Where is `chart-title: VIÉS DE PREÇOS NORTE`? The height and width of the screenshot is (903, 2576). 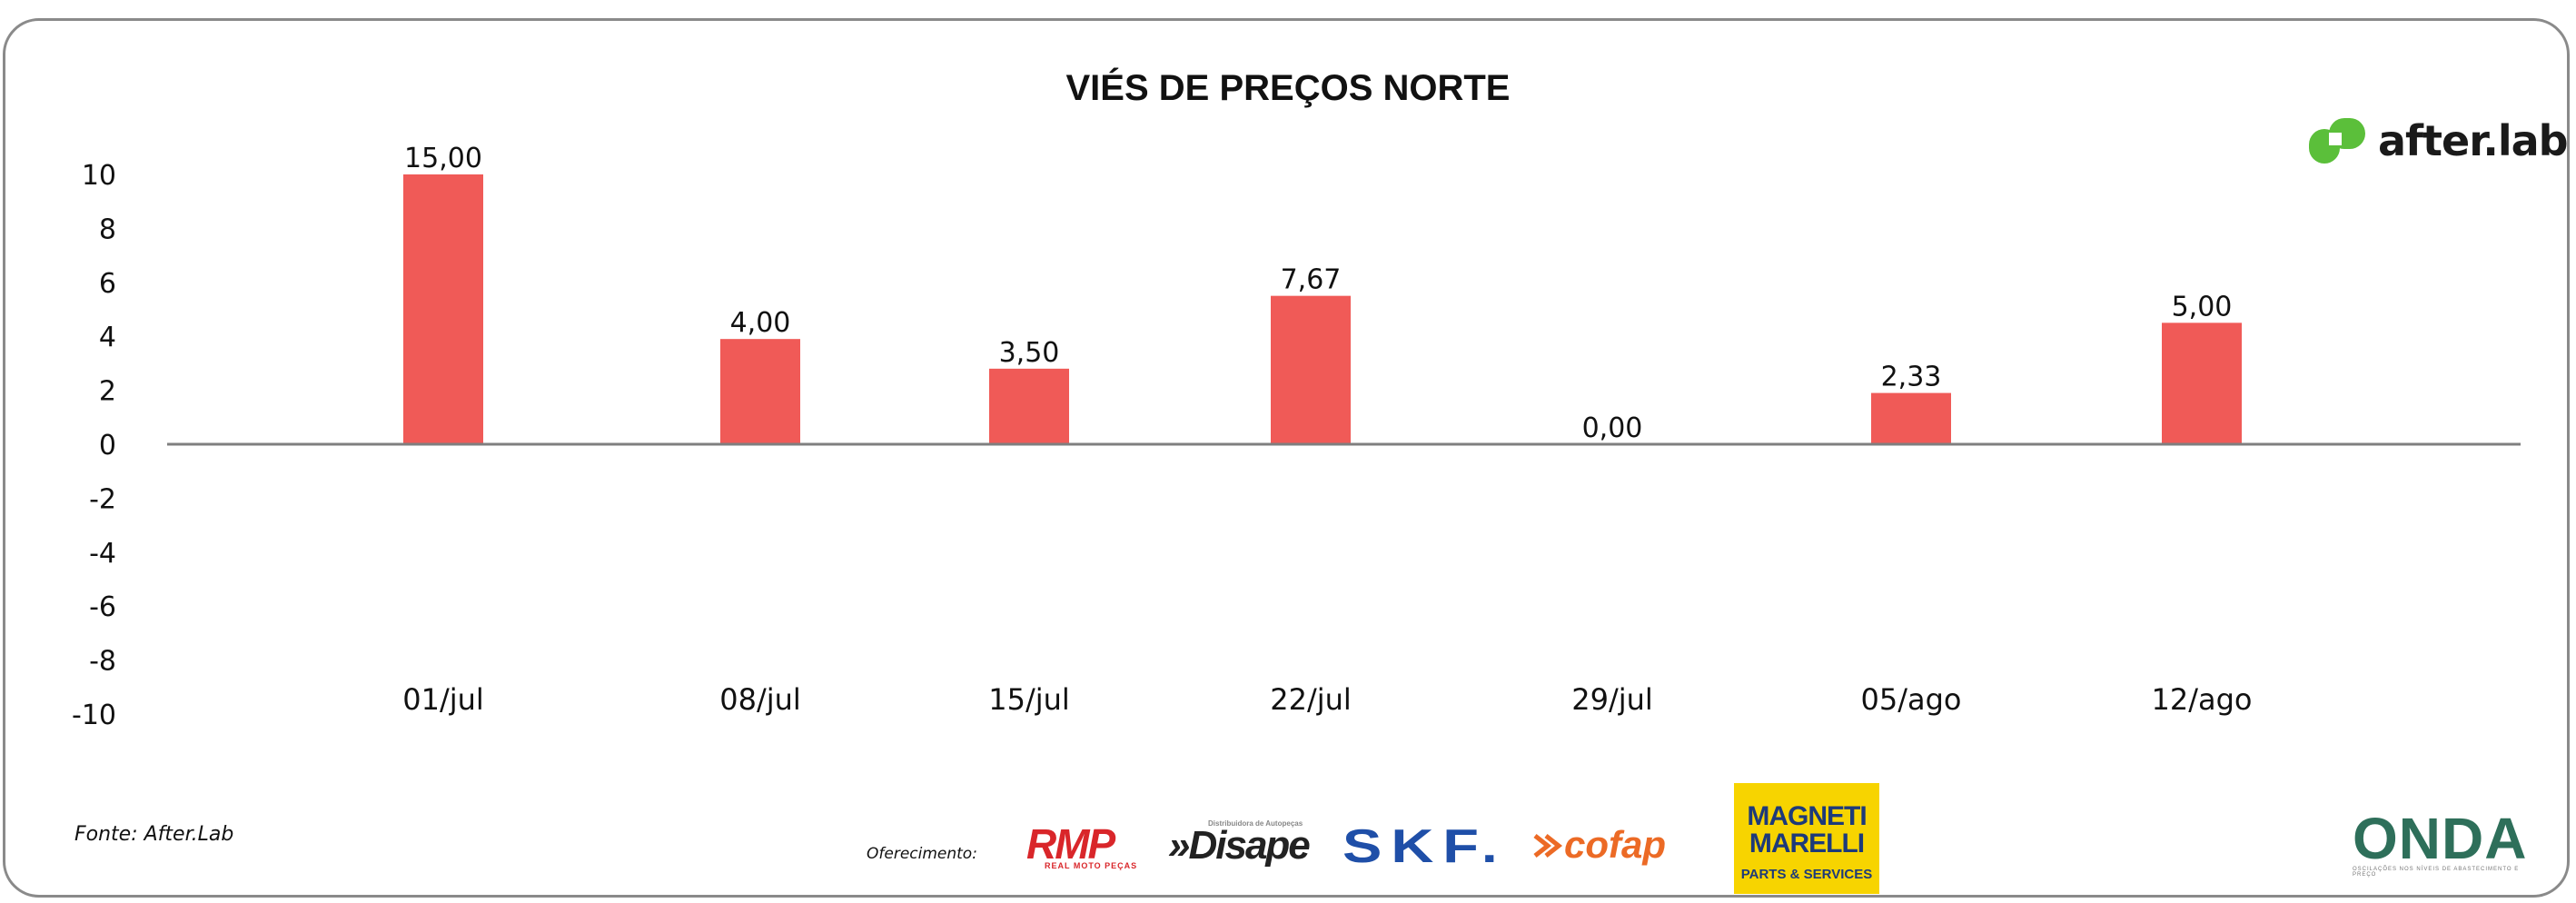
chart-title: VIÉS DE PREÇOS NORTE is located at coordinates (1288, 87).